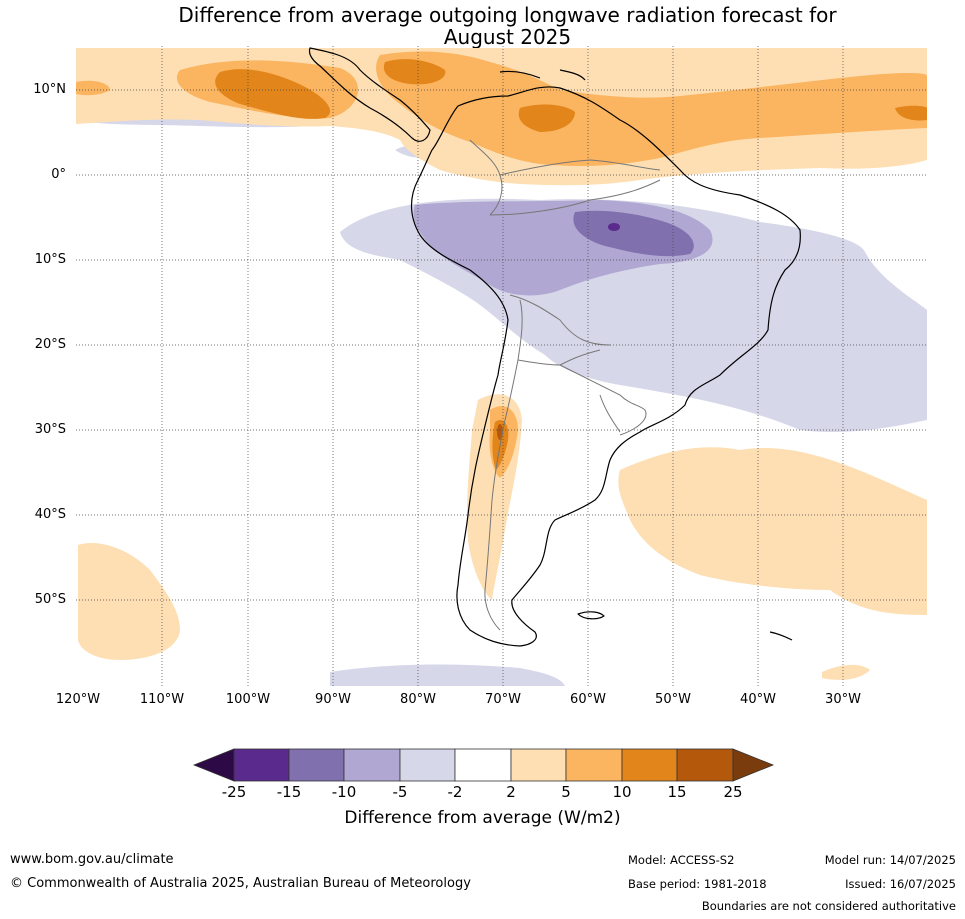 The height and width of the screenshot is (919, 965). Describe the element at coordinates (890, 860) in the screenshot. I see `model-run-text: Model run: 14/07/2025` at that location.